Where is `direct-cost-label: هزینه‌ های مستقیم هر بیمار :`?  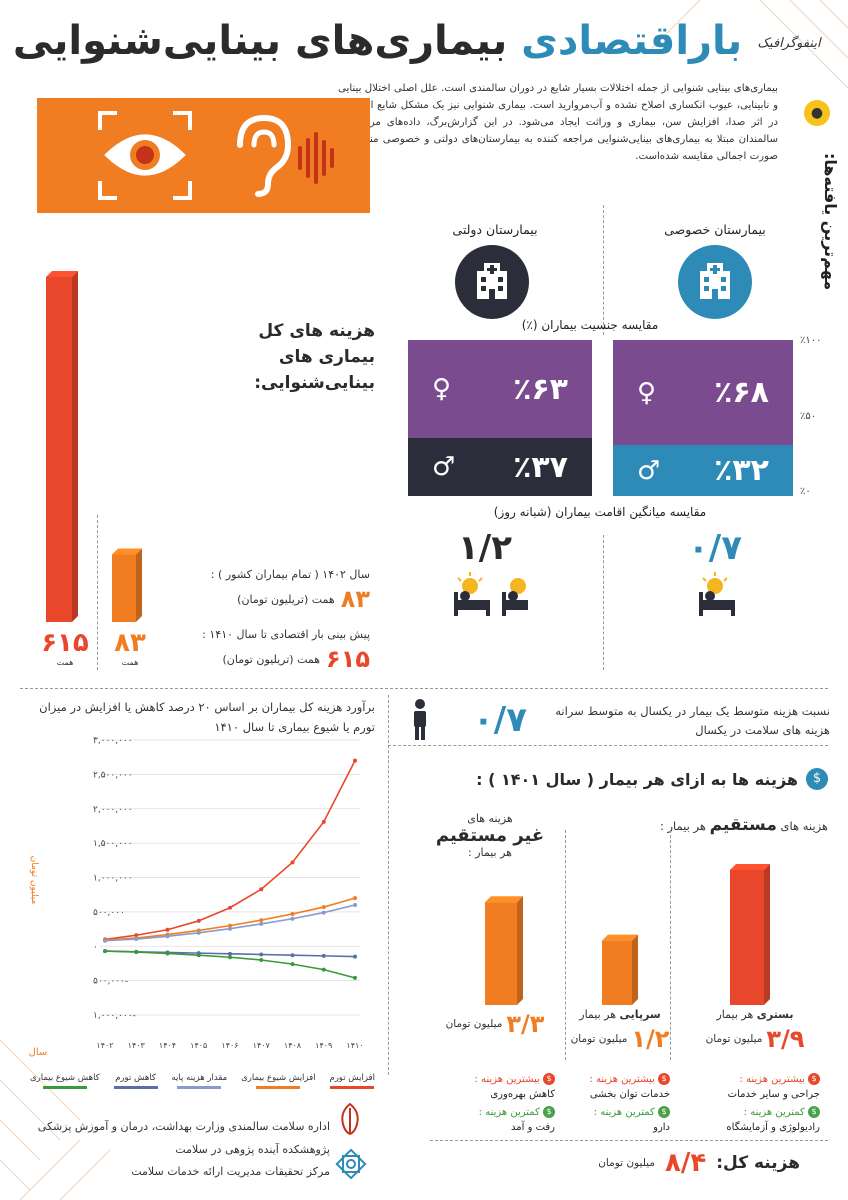
direct-cost-label: هزینه‌ های مستقیم هر بیمار : is located at coordinates (714, 825).